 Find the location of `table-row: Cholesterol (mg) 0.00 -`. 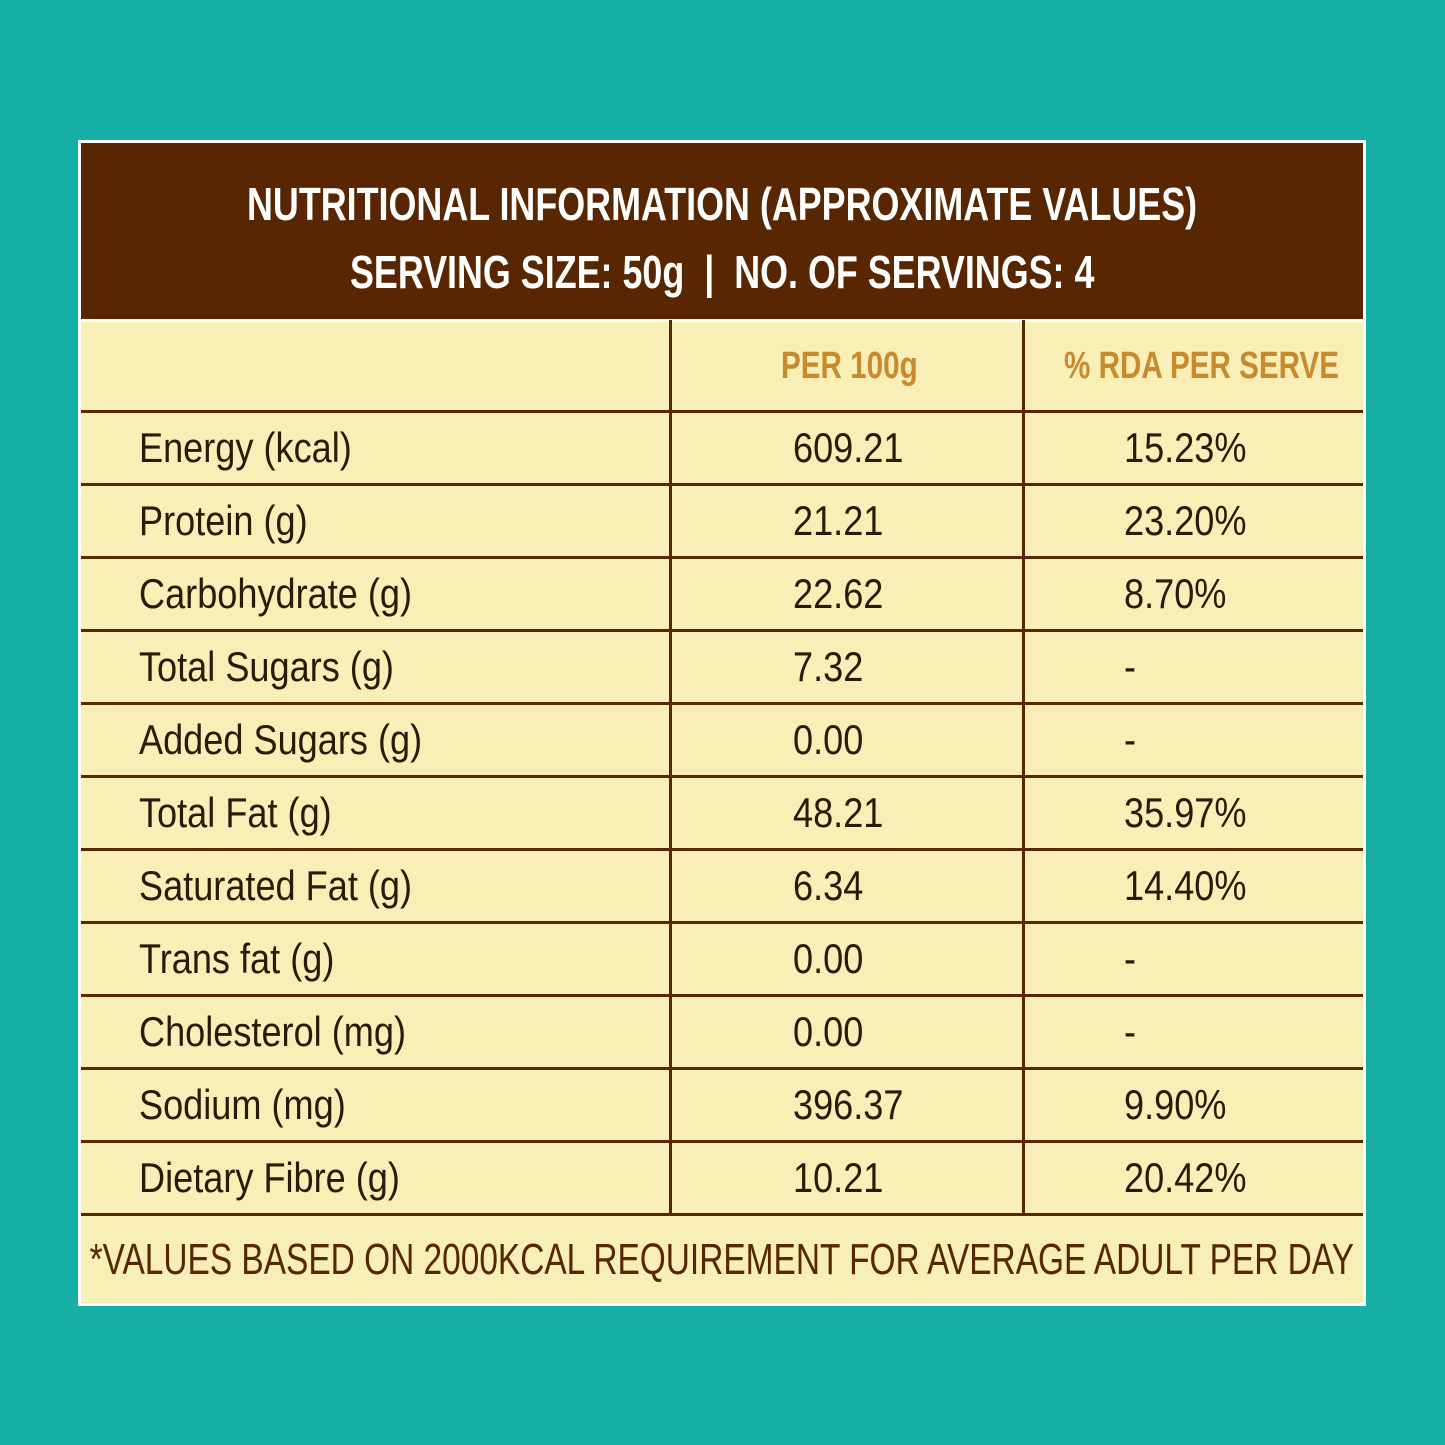

table-row: Cholesterol (mg) 0.00 - is located at coordinates (722, 1033).